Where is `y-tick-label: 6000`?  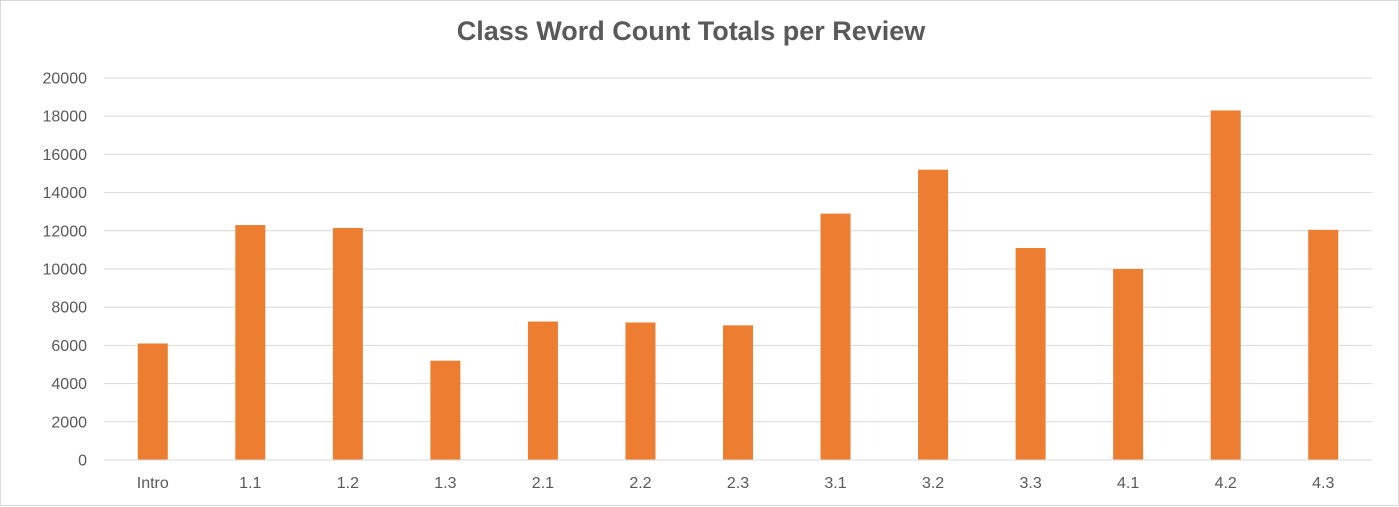
y-tick-label: 6000 is located at coordinates (69, 346).